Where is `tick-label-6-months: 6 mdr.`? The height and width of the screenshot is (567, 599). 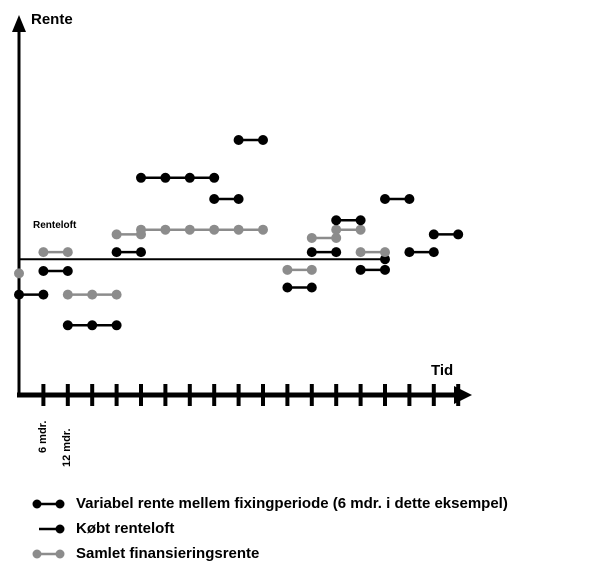 tick-label-6-months: 6 mdr. is located at coordinates (43, 437).